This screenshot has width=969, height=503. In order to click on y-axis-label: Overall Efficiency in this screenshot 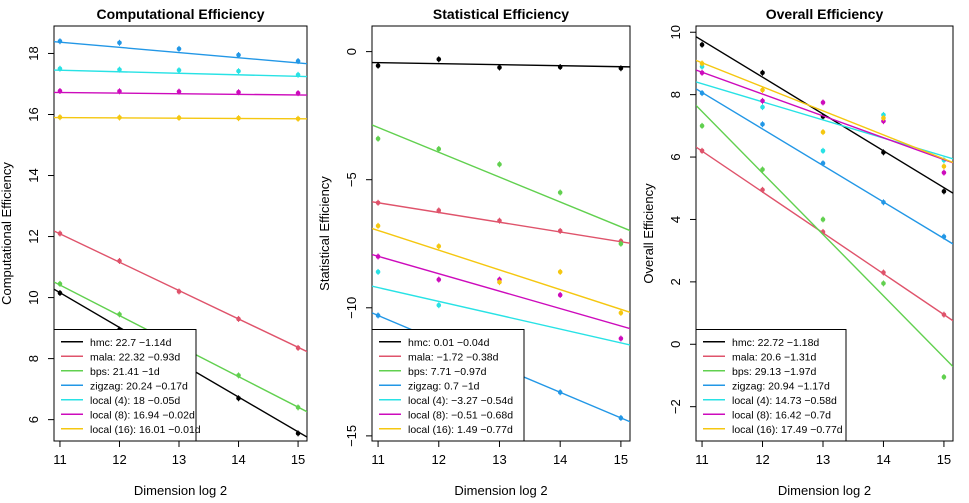, I will do `click(648, 233)`.